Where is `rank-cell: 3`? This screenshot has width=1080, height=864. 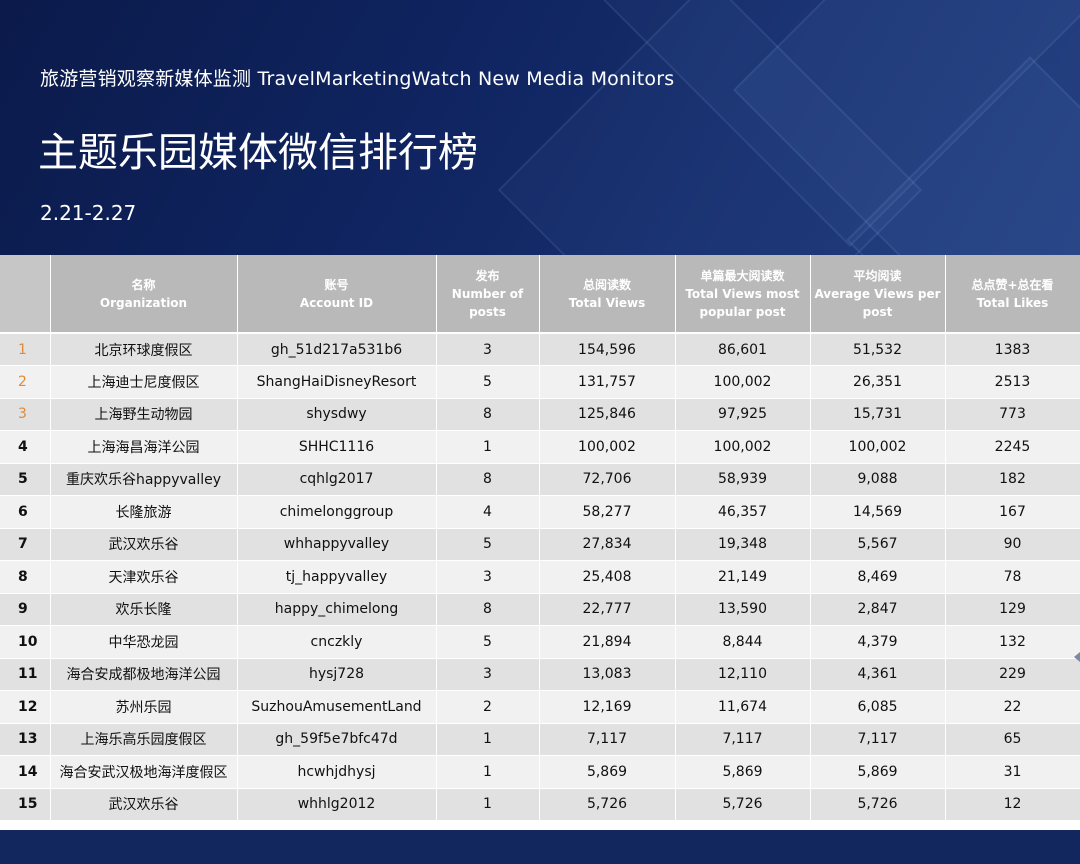
rank-cell: 3 is located at coordinates (25, 414).